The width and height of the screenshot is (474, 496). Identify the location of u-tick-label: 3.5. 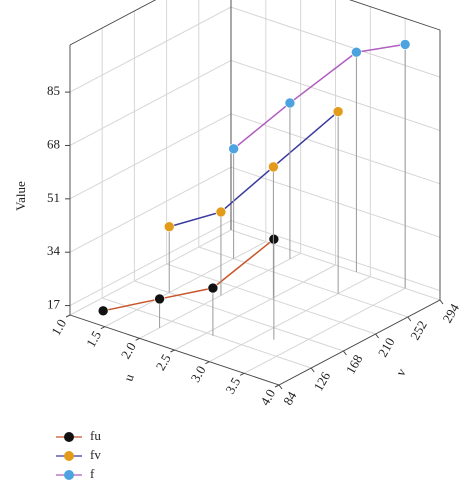
(232, 386).